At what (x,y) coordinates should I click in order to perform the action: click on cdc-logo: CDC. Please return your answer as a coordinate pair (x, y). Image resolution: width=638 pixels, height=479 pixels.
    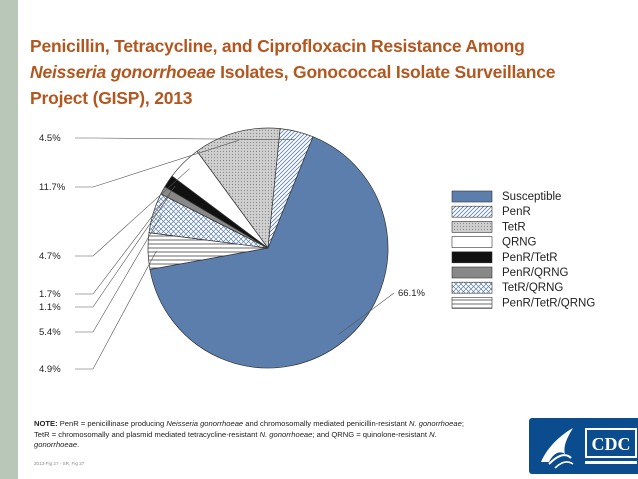
    Looking at the image, I should click on (583, 446).